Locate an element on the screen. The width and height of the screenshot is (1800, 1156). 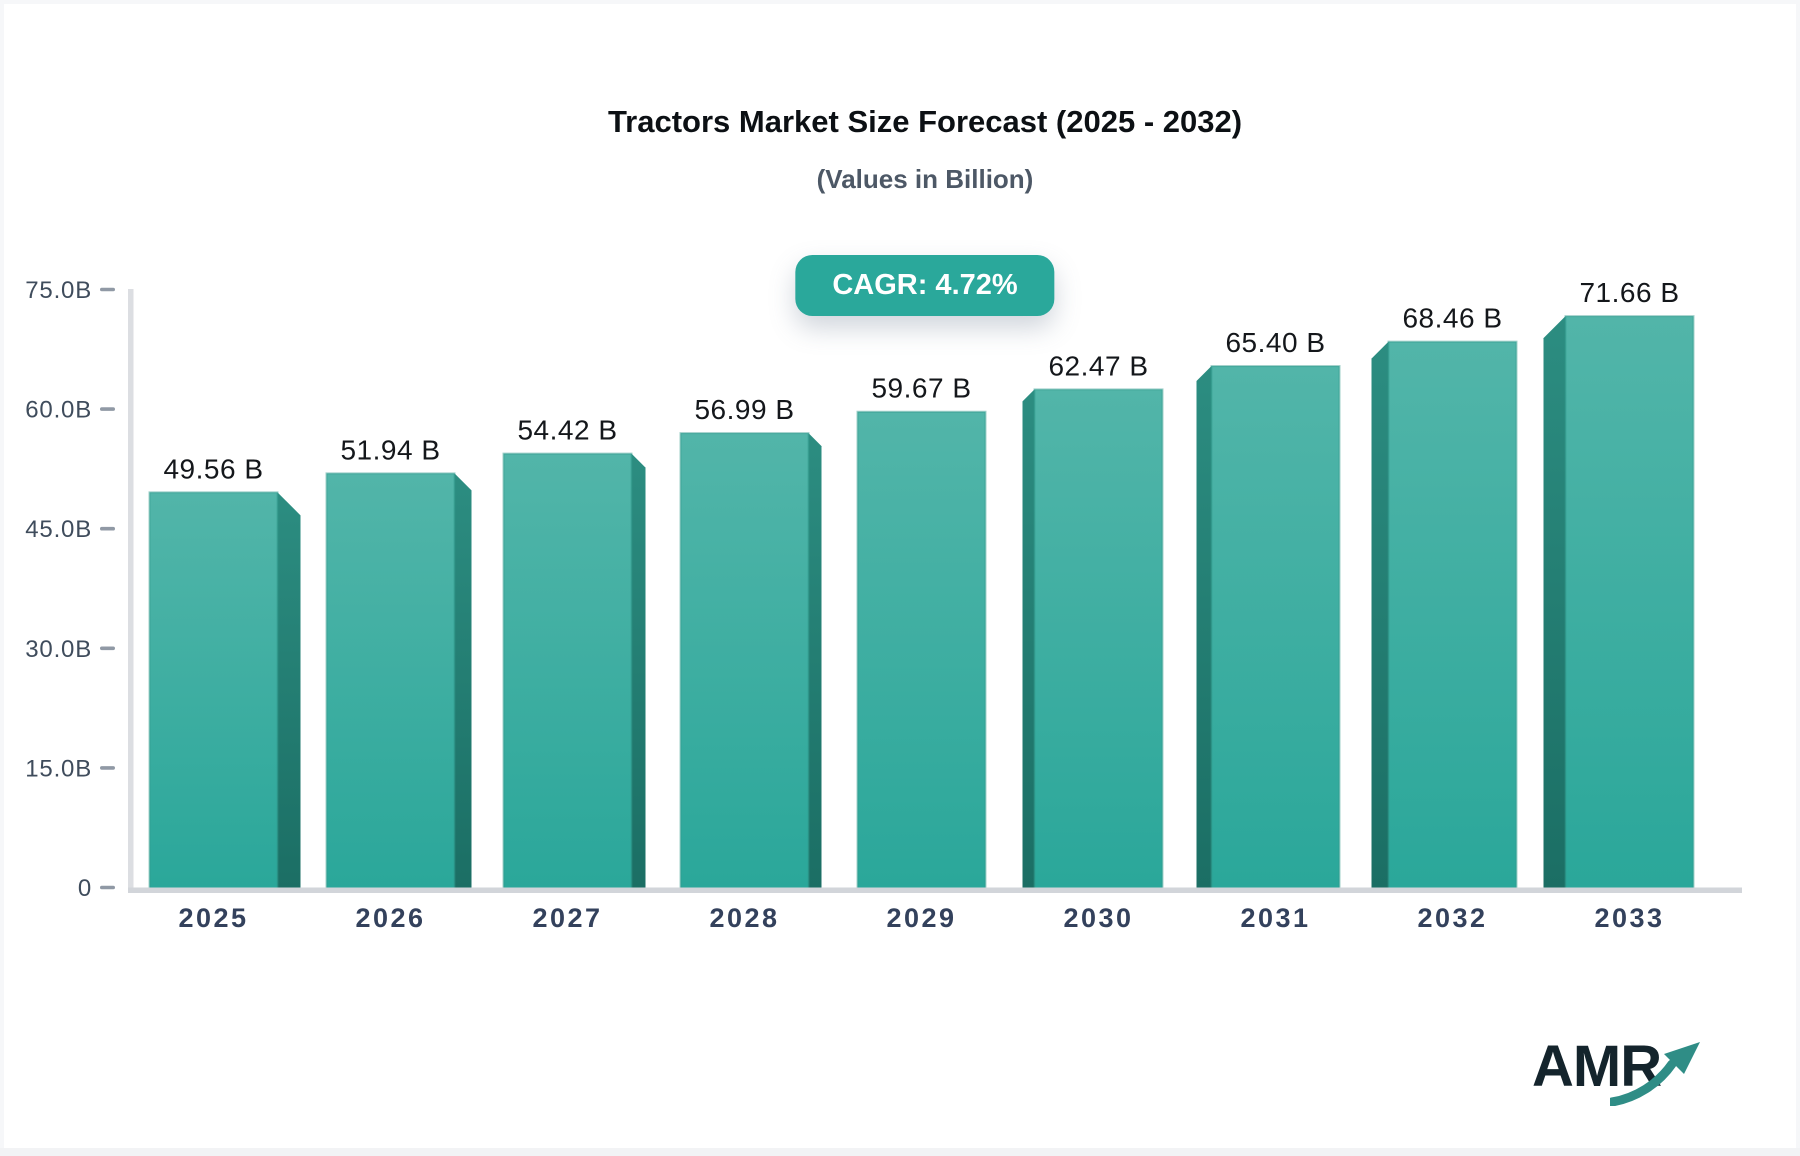
x-category-label-2030: 2030 is located at coordinates (1098, 918).